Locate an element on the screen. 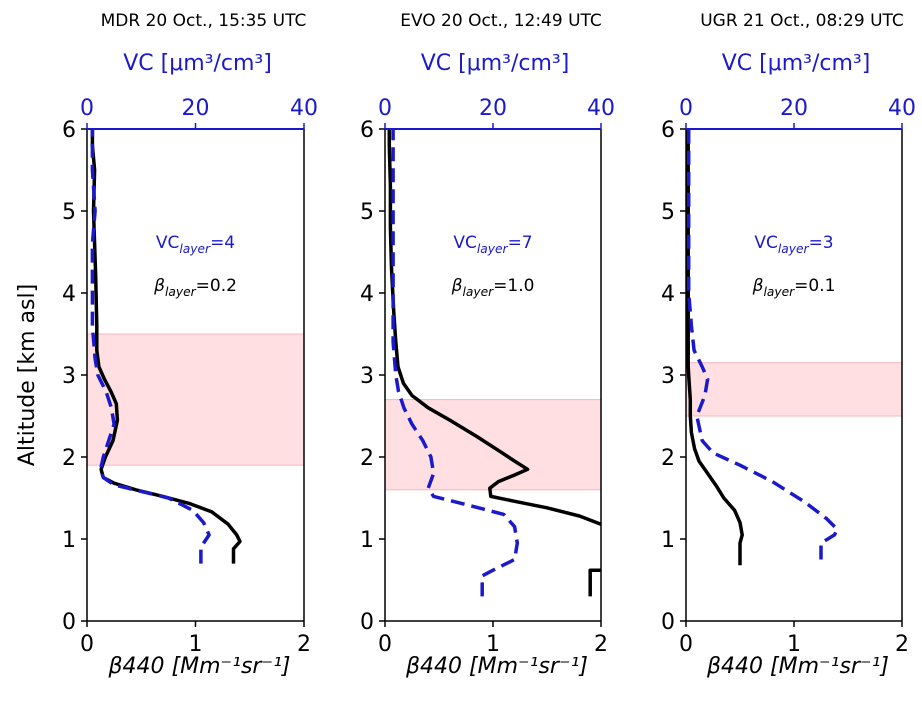 This screenshot has width=922, height=705. panel-title: EVO 20 Oct., 12:49 UTC is located at coordinates (501, 21).